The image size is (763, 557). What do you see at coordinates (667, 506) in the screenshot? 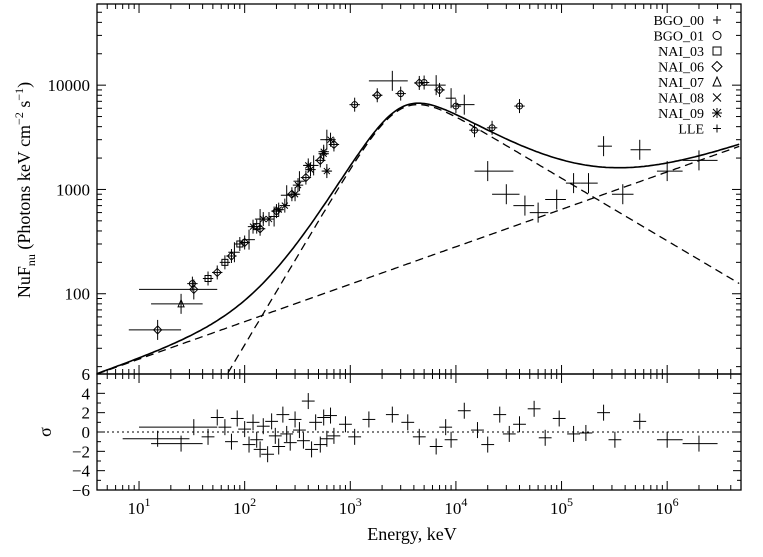
I see `x-tick-label: 10⁶` at bounding box center [667, 506].